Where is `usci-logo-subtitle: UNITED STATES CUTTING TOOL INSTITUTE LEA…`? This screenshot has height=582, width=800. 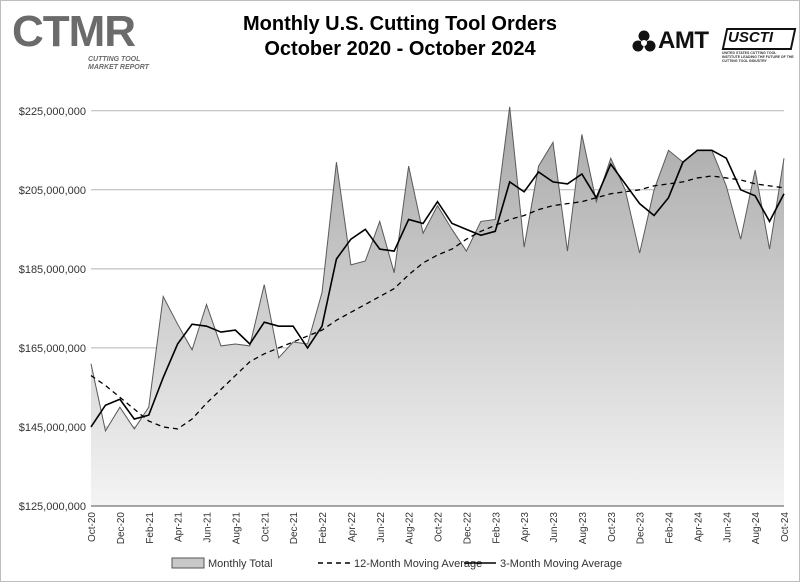
usci-logo-subtitle: UNITED STATES CUTTING TOOL INSTITUTE LEA… is located at coordinates (758, 57).